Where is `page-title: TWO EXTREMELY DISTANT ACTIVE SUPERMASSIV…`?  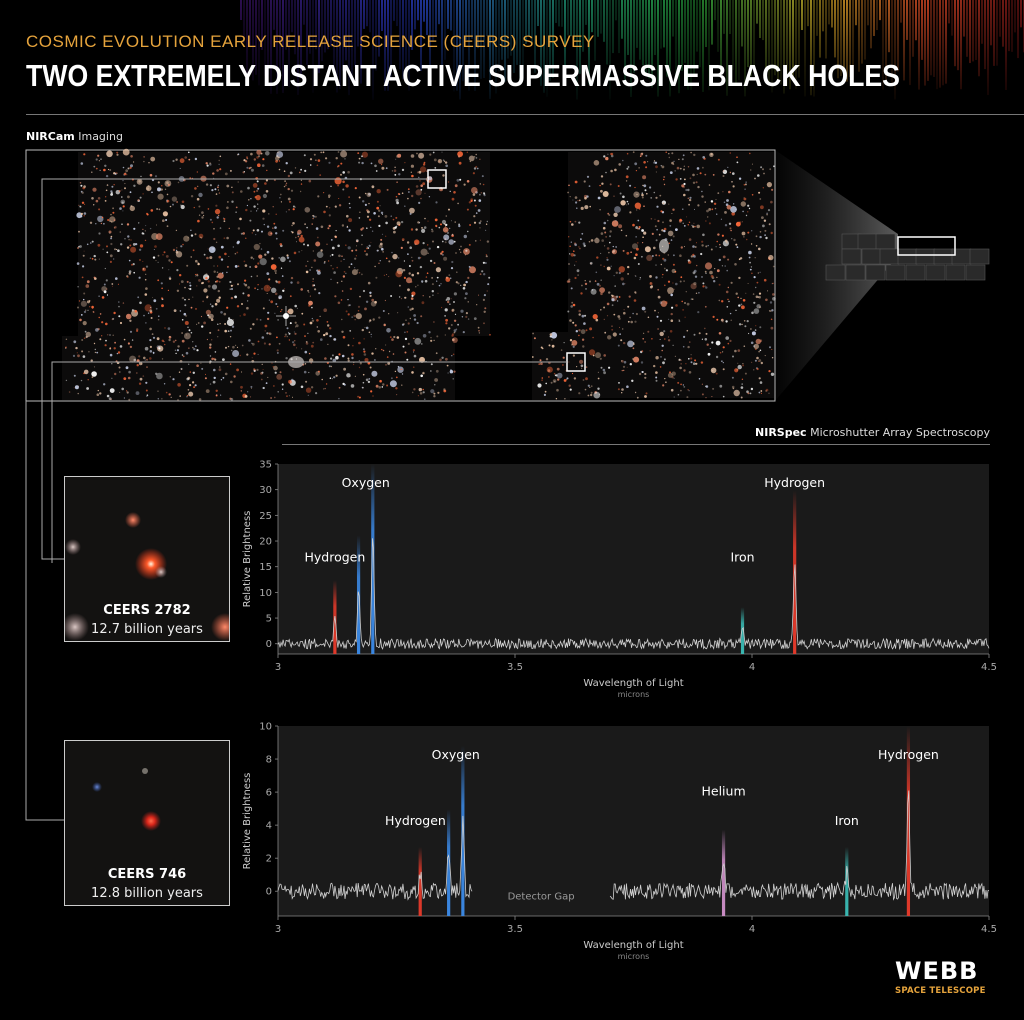 page-title: TWO EXTREMELY DISTANT ACTIVE SUPERMASSIV… is located at coordinates (463, 75).